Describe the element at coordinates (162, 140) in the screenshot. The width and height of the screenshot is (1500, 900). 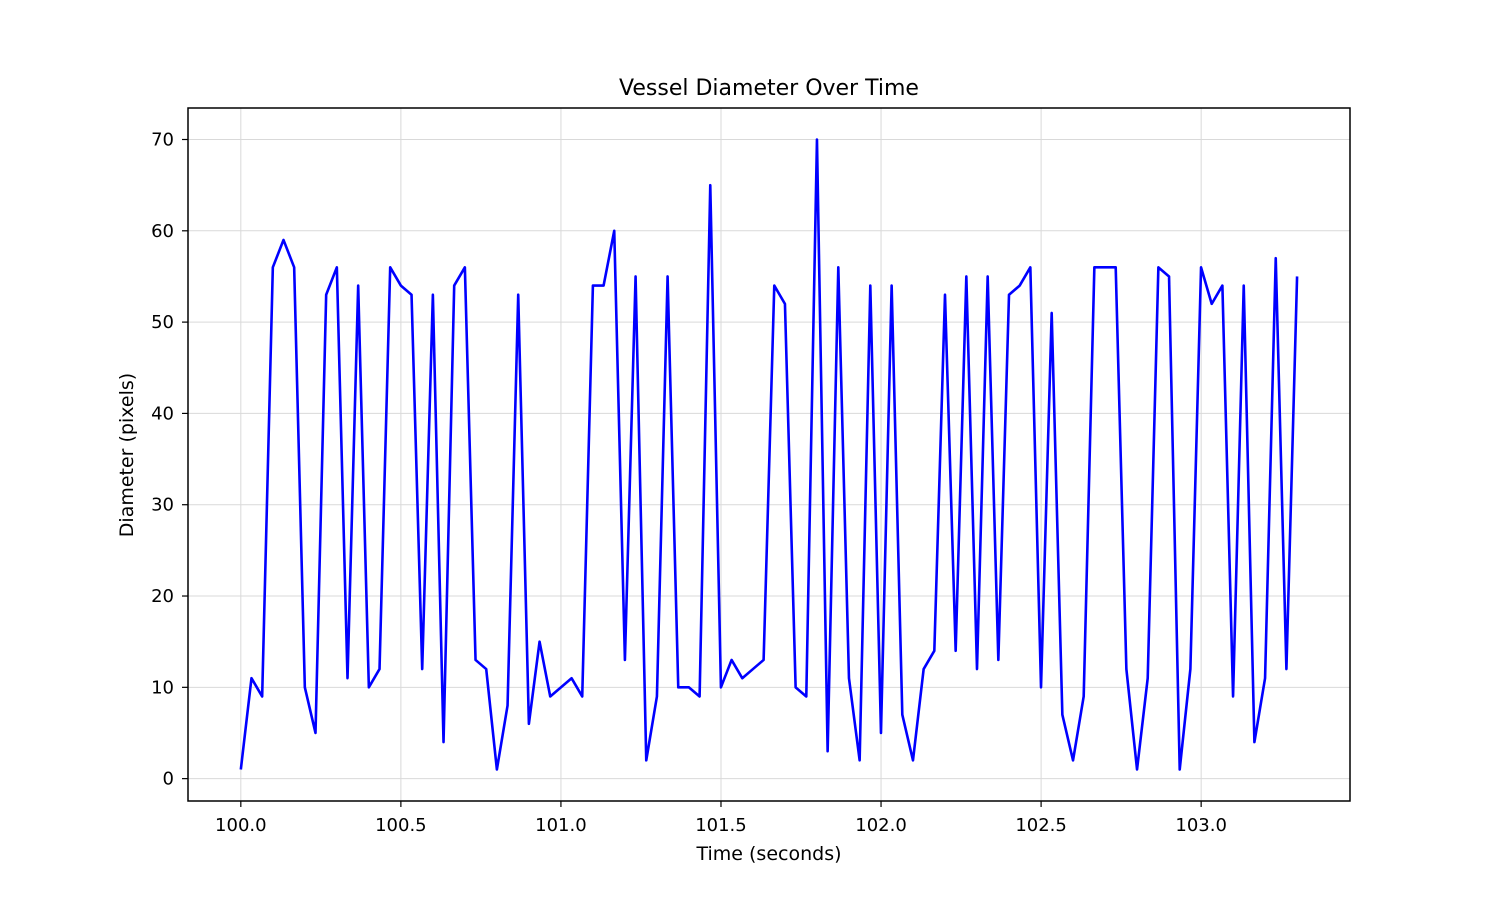
I see `y-tick-label: 70` at that location.